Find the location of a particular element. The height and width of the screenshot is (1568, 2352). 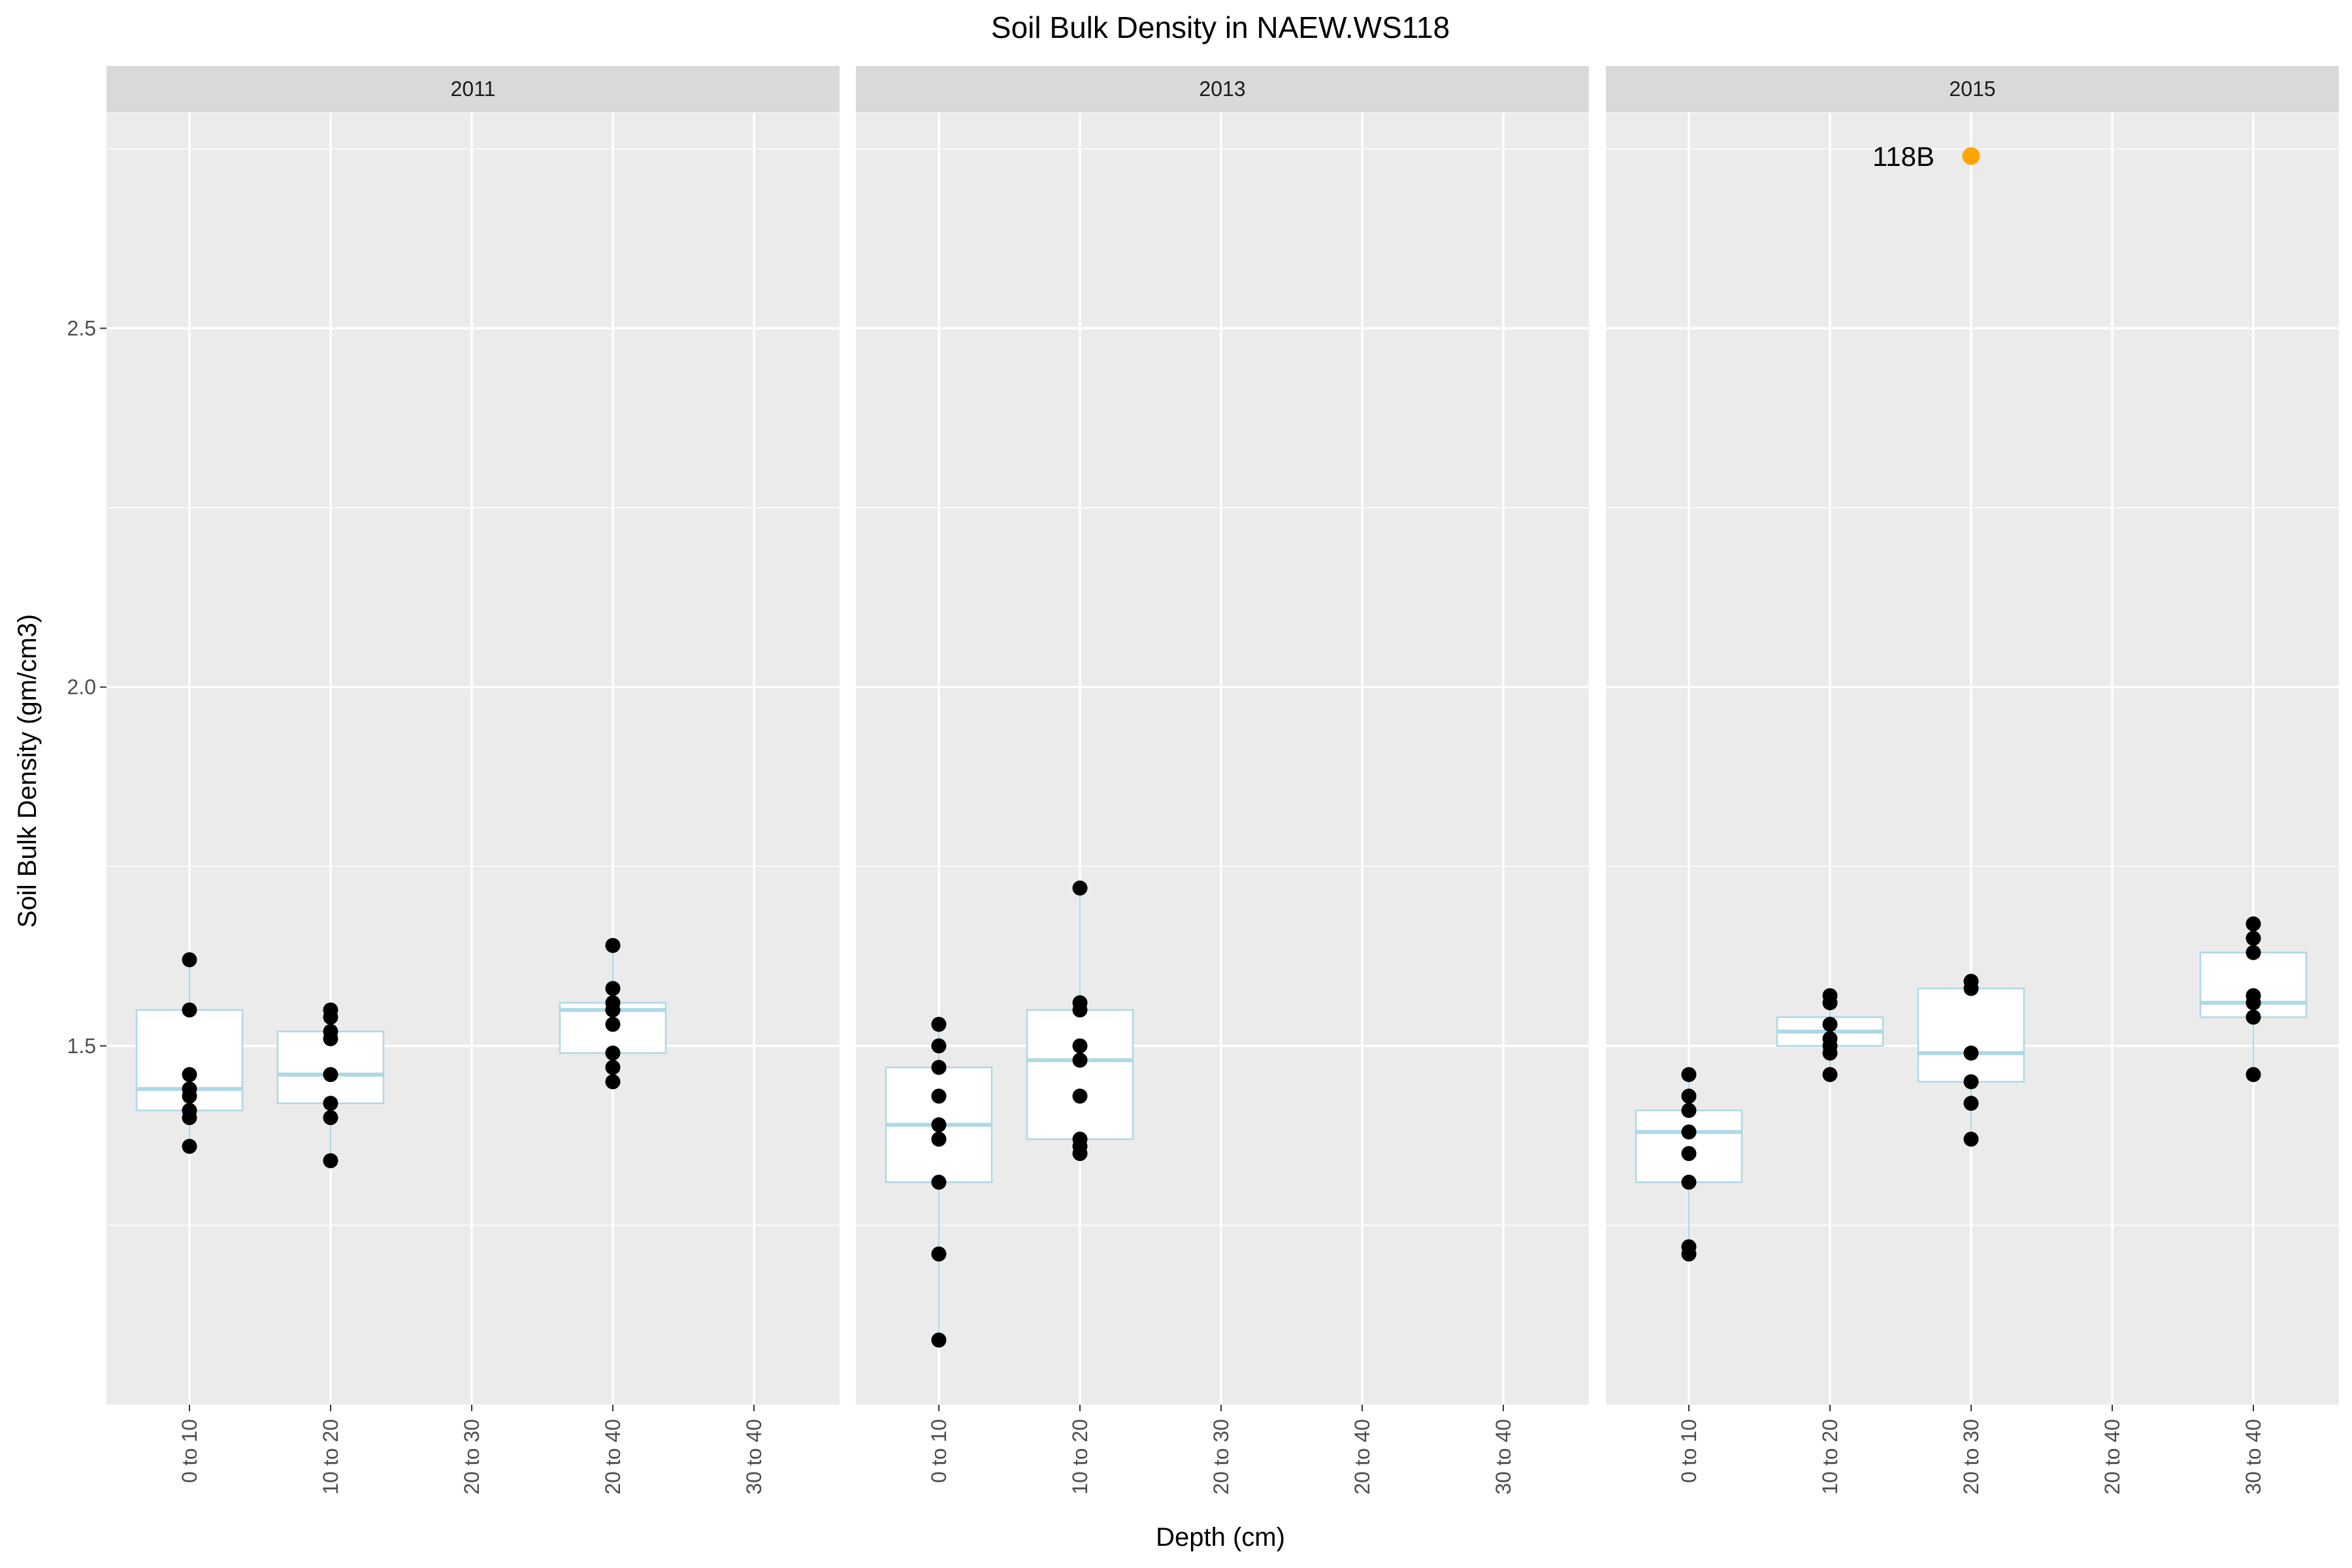

y-axis-title: Soil Bulk Density (gm/cm3) is located at coordinates (27, 771).